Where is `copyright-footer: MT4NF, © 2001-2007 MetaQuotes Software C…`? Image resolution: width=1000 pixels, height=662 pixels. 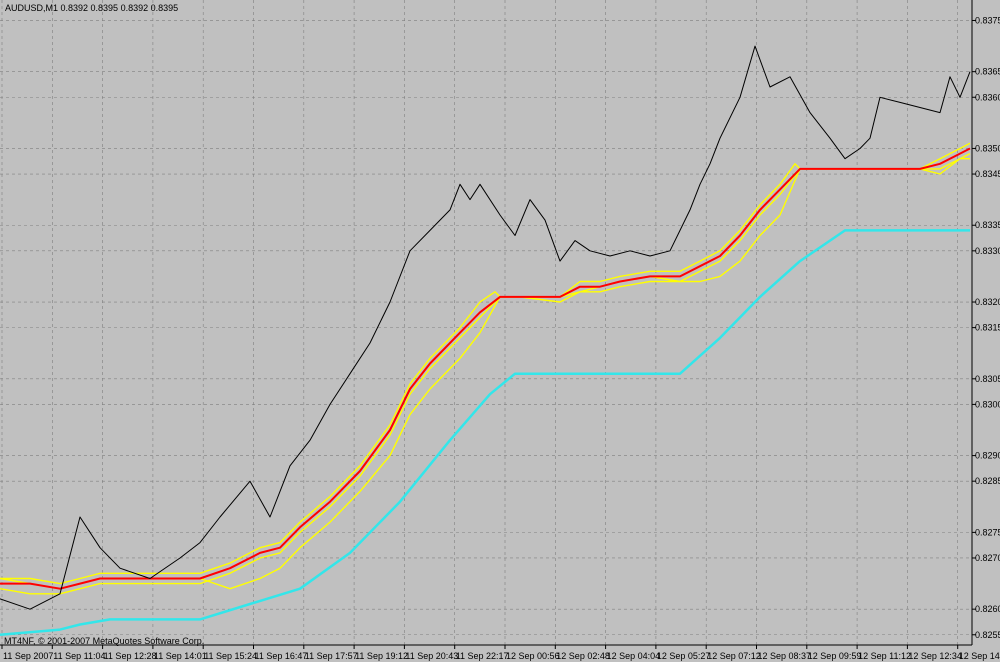 copyright-footer: MT4NF, © 2001-2007 MetaQuotes Software C… is located at coordinates (104, 641).